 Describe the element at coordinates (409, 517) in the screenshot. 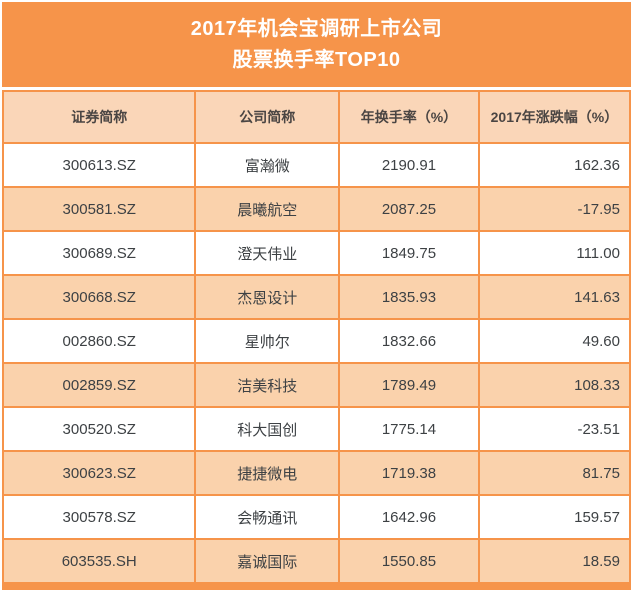

I see `cell-annual-turnover: 1642.96` at that location.